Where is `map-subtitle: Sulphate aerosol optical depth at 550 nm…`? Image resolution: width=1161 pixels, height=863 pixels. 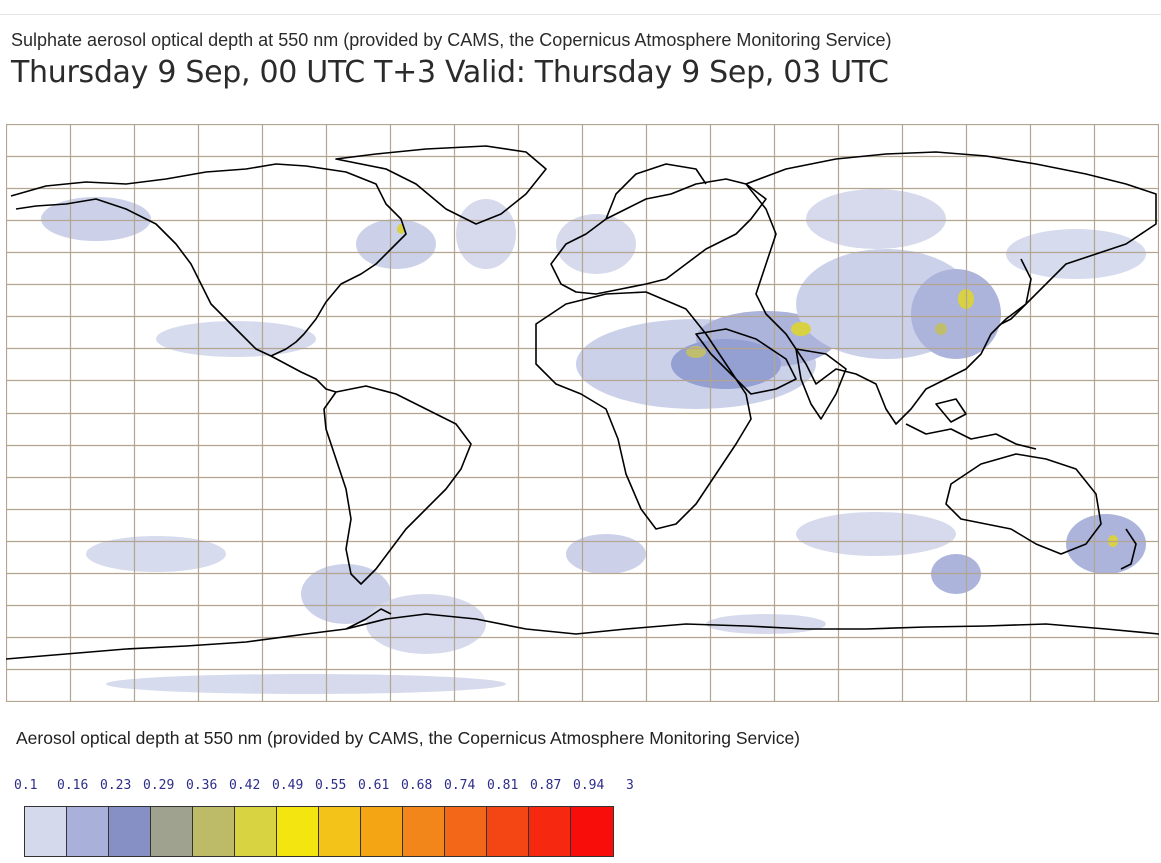 map-subtitle: Sulphate aerosol optical depth at 550 nm… is located at coordinates (451, 40).